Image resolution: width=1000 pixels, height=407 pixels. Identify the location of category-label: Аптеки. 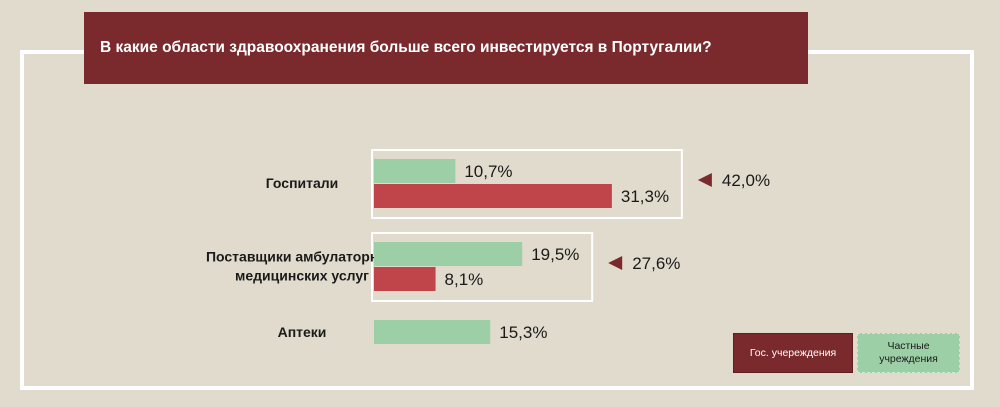
(302, 332).